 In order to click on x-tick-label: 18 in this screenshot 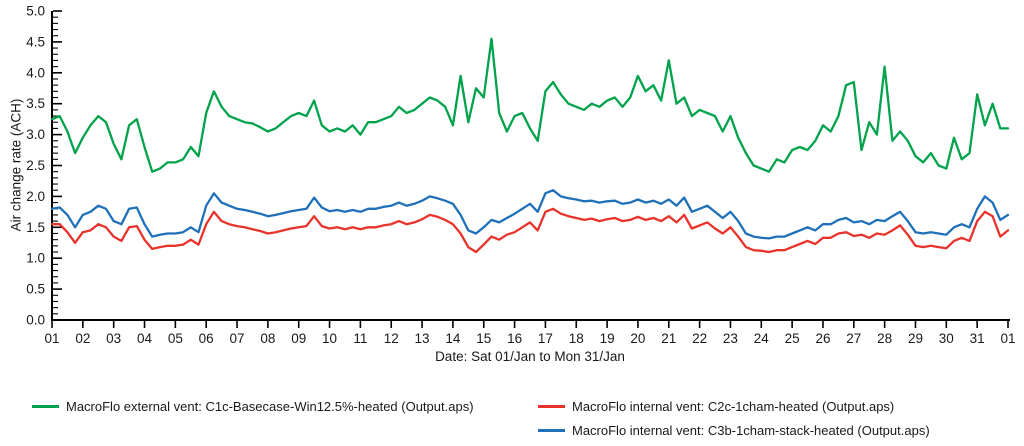, I will do `click(576, 338)`.